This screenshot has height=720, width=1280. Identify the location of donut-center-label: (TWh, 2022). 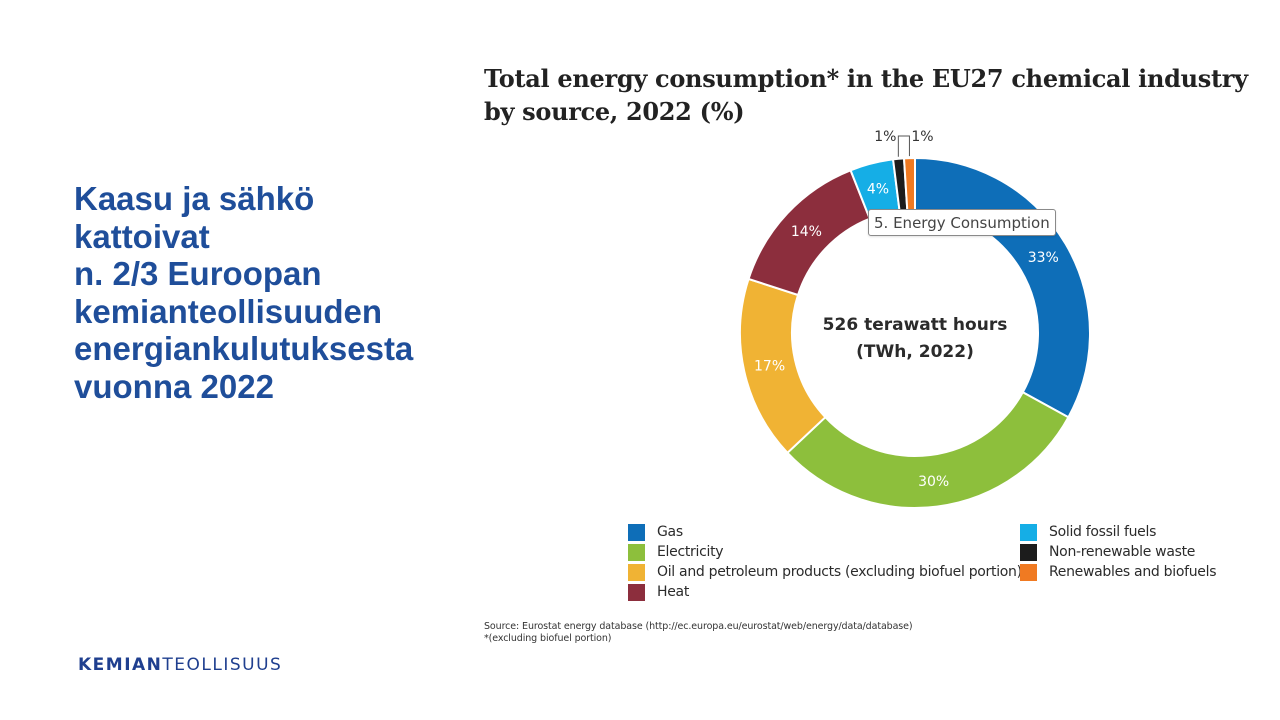
(915, 352).